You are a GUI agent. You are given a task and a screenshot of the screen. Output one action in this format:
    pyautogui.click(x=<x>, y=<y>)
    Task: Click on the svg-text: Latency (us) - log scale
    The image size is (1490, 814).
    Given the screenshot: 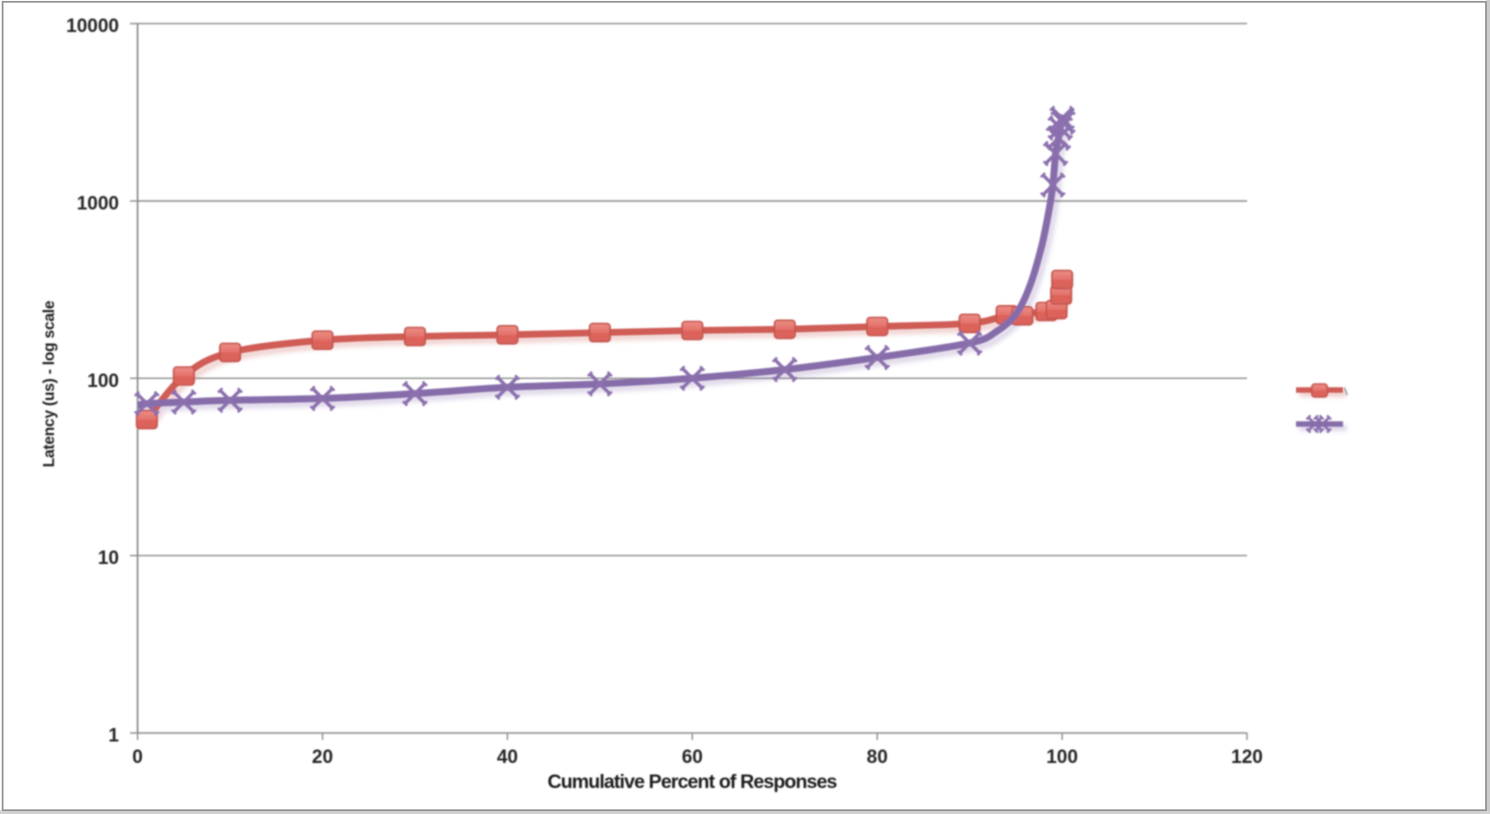 What is the action you would take?
    pyautogui.click(x=49, y=383)
    